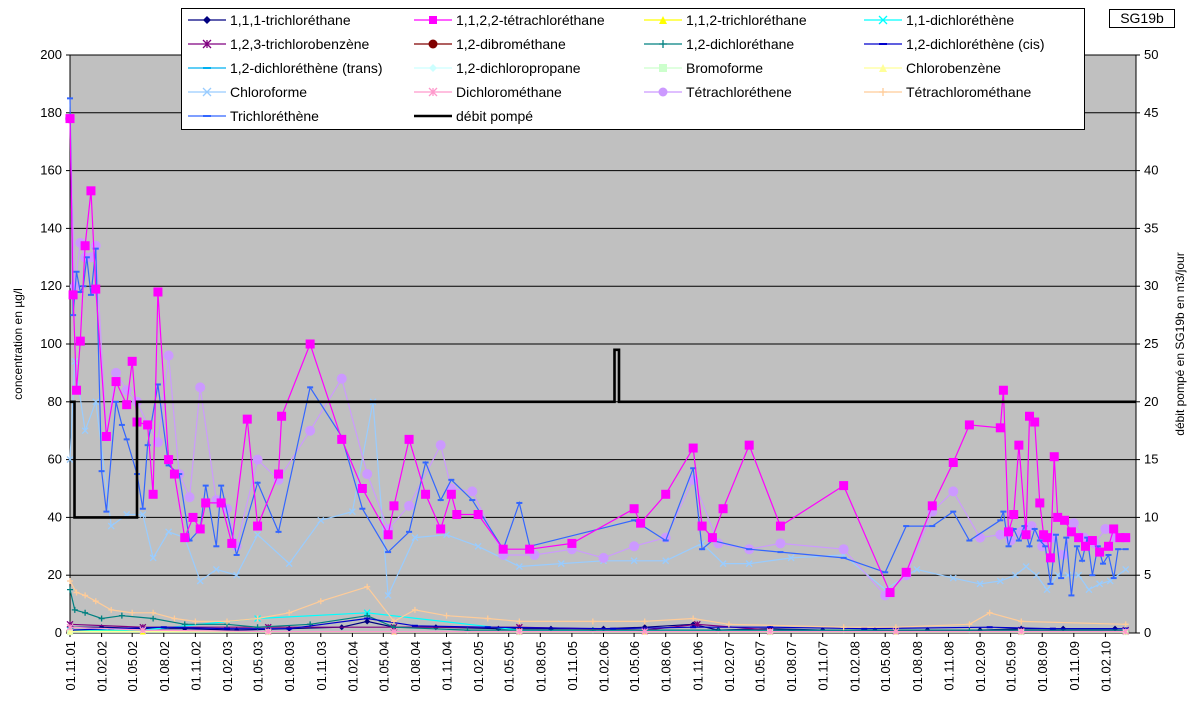 The image size is (1195, 708). I want to click on right-tick-label: 35, so click(1151, 227).